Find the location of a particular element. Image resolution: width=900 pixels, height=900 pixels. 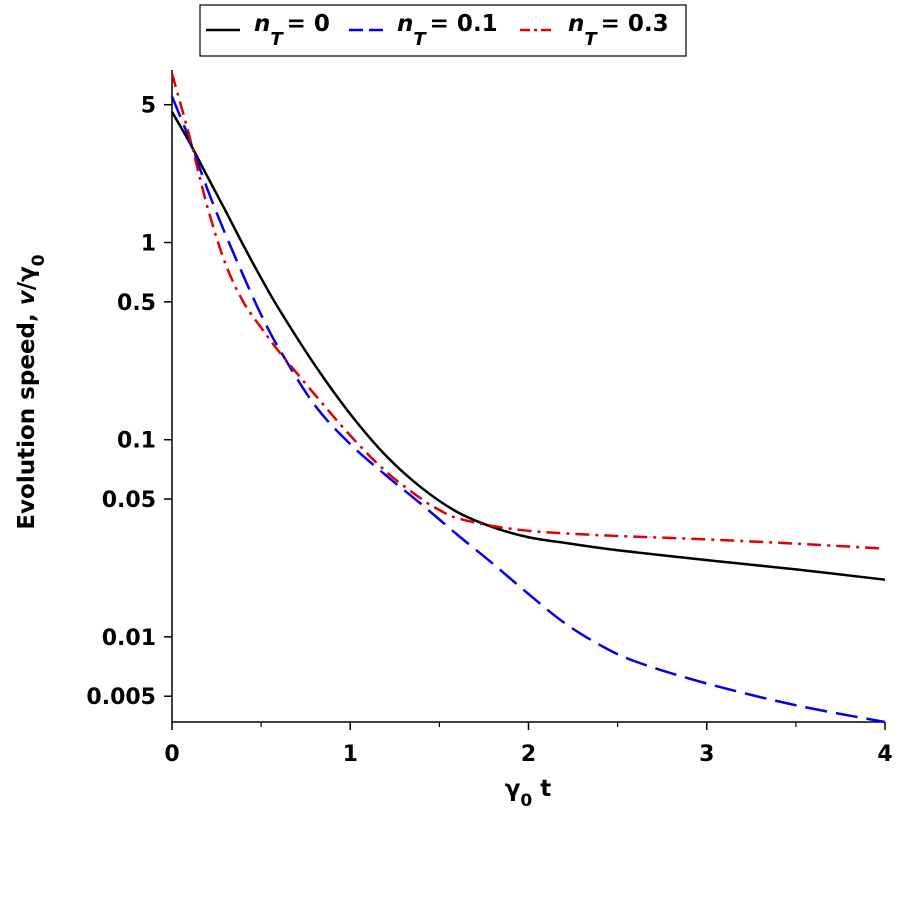

x-tick-label: 3 is located at coordinates (706, 754).